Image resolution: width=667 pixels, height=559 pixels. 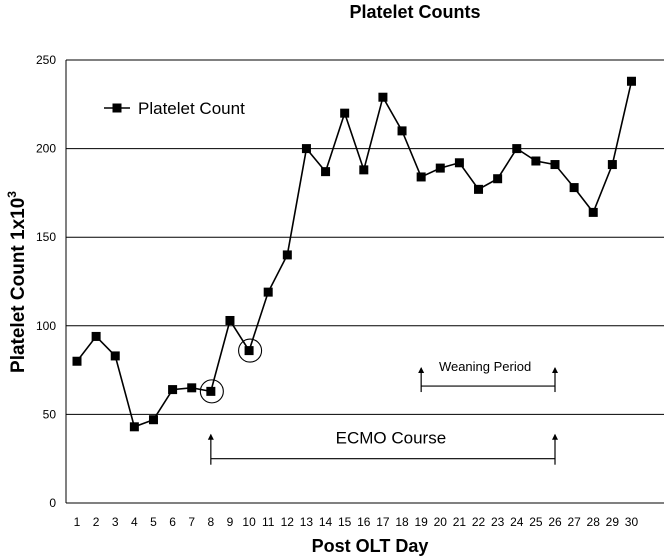 I want to click on x-tick-label: 14, so click(x=326, y=522).